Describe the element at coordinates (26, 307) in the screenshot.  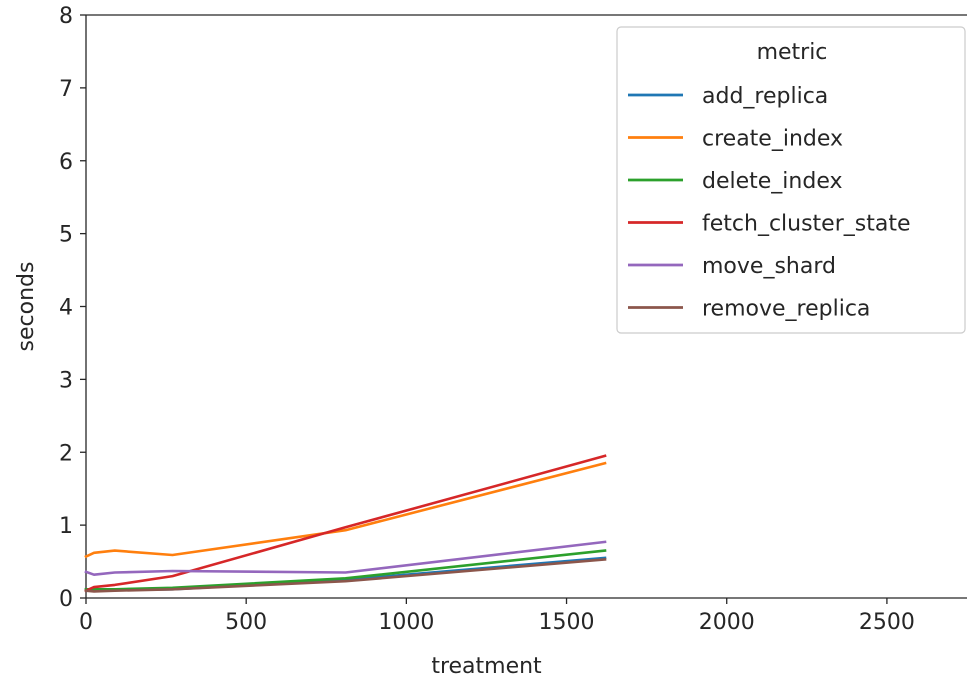
I see `y-axis-label: seconds` at that location.